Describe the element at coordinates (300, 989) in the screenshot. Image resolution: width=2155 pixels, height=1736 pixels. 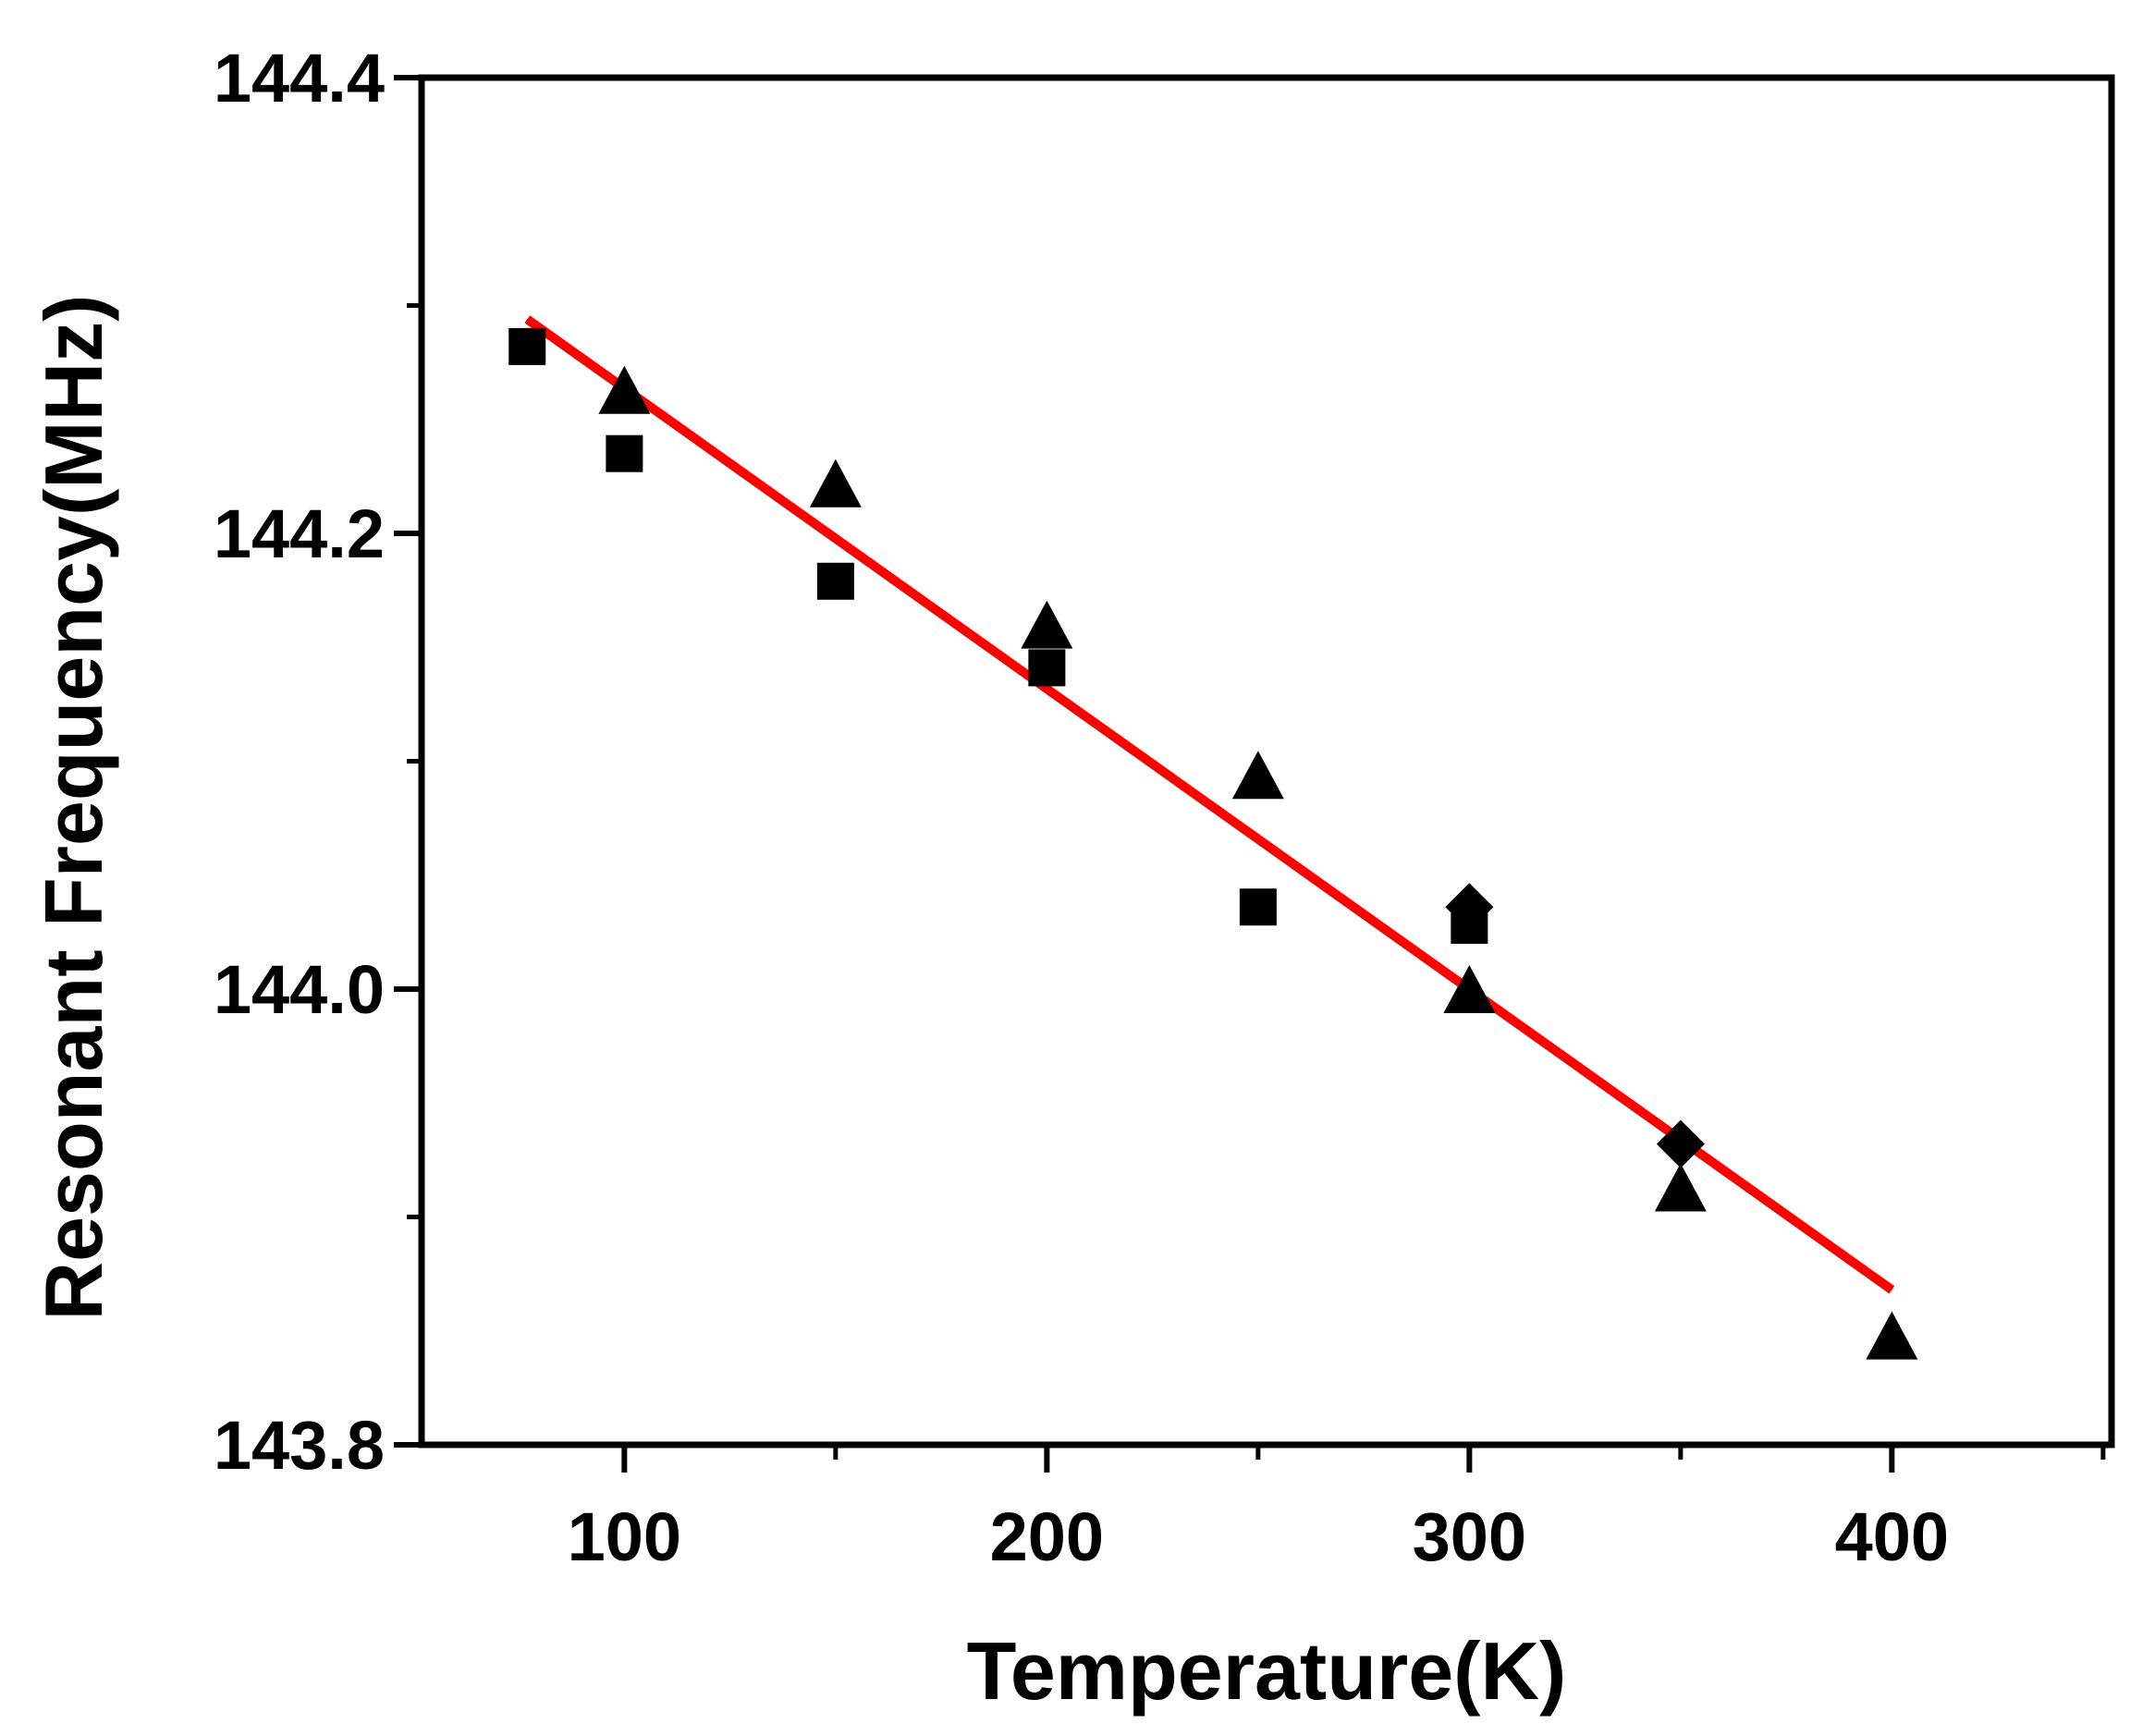
I see `y-tick-label: 144.0` at that location.